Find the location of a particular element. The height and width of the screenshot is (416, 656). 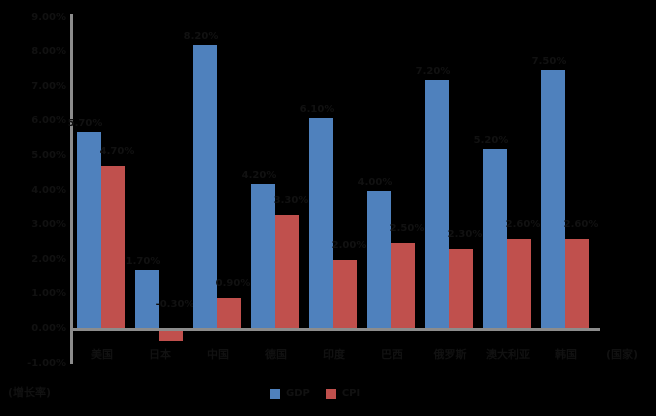

value-label-gdp: 6.10% is located at coordinates (317, 109).